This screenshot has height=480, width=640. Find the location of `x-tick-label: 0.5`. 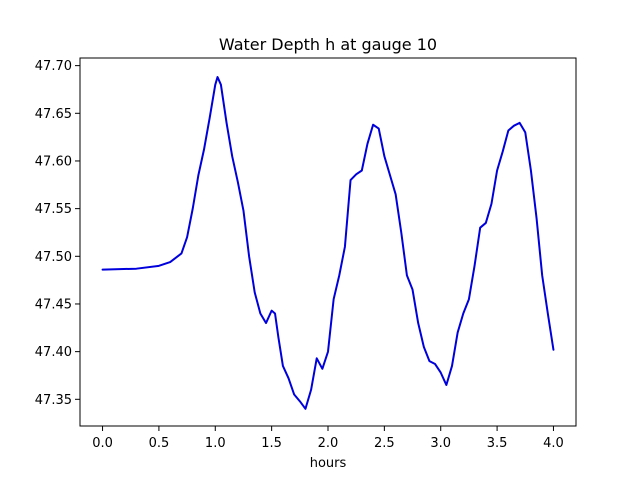

x-tick-label: 0.5 is located at coordinates (159, 443).